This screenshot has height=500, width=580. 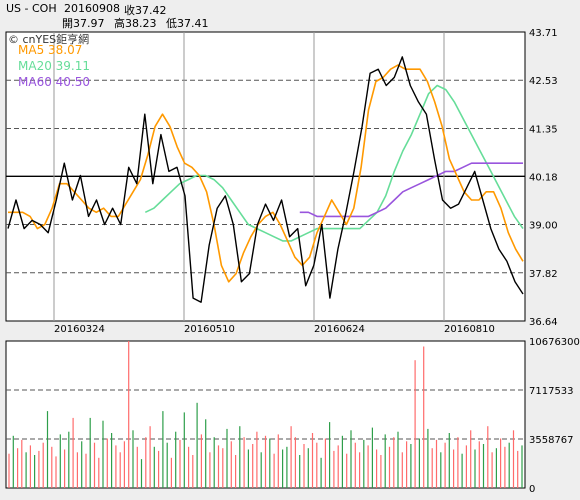 What do you see at coordinates (532, 489) in the screenshot?
I see `volume-y-tick-label: 0` at bounding box center [532, 489].